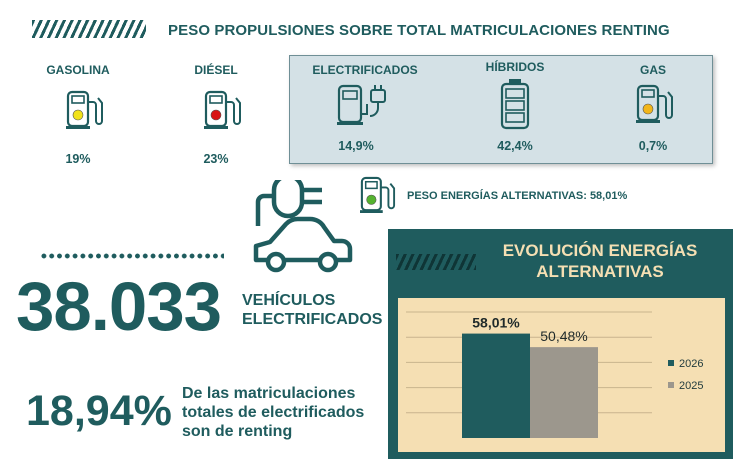 This screenshot has width=746, height=459. I want to click on electrified-label-line1: VEHÍCULOS, so click(289, 300).